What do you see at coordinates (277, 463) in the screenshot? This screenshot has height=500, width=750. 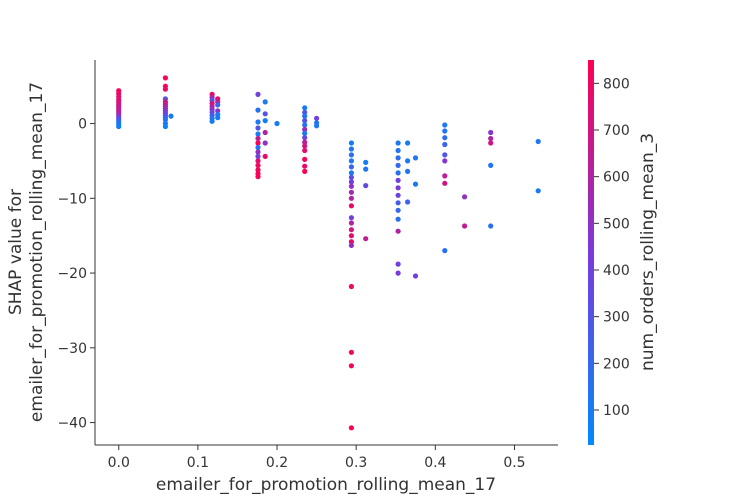 I see `x-tick-label: 0.2` at bounding box center [277, 463].